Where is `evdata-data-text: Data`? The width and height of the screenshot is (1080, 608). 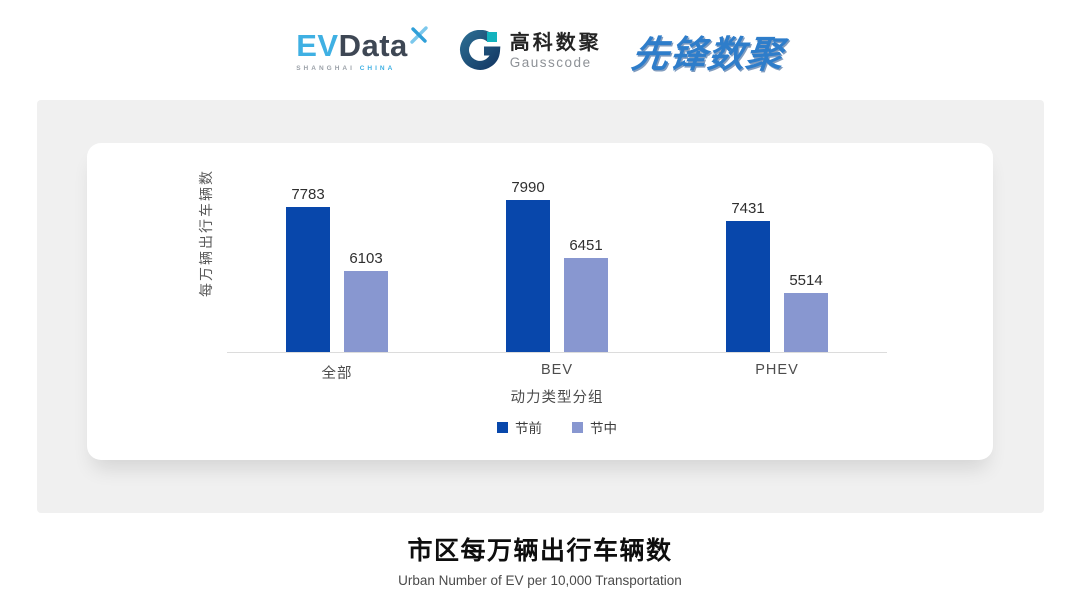 evdata-data-text: Data is located at coordinates (373, 45).